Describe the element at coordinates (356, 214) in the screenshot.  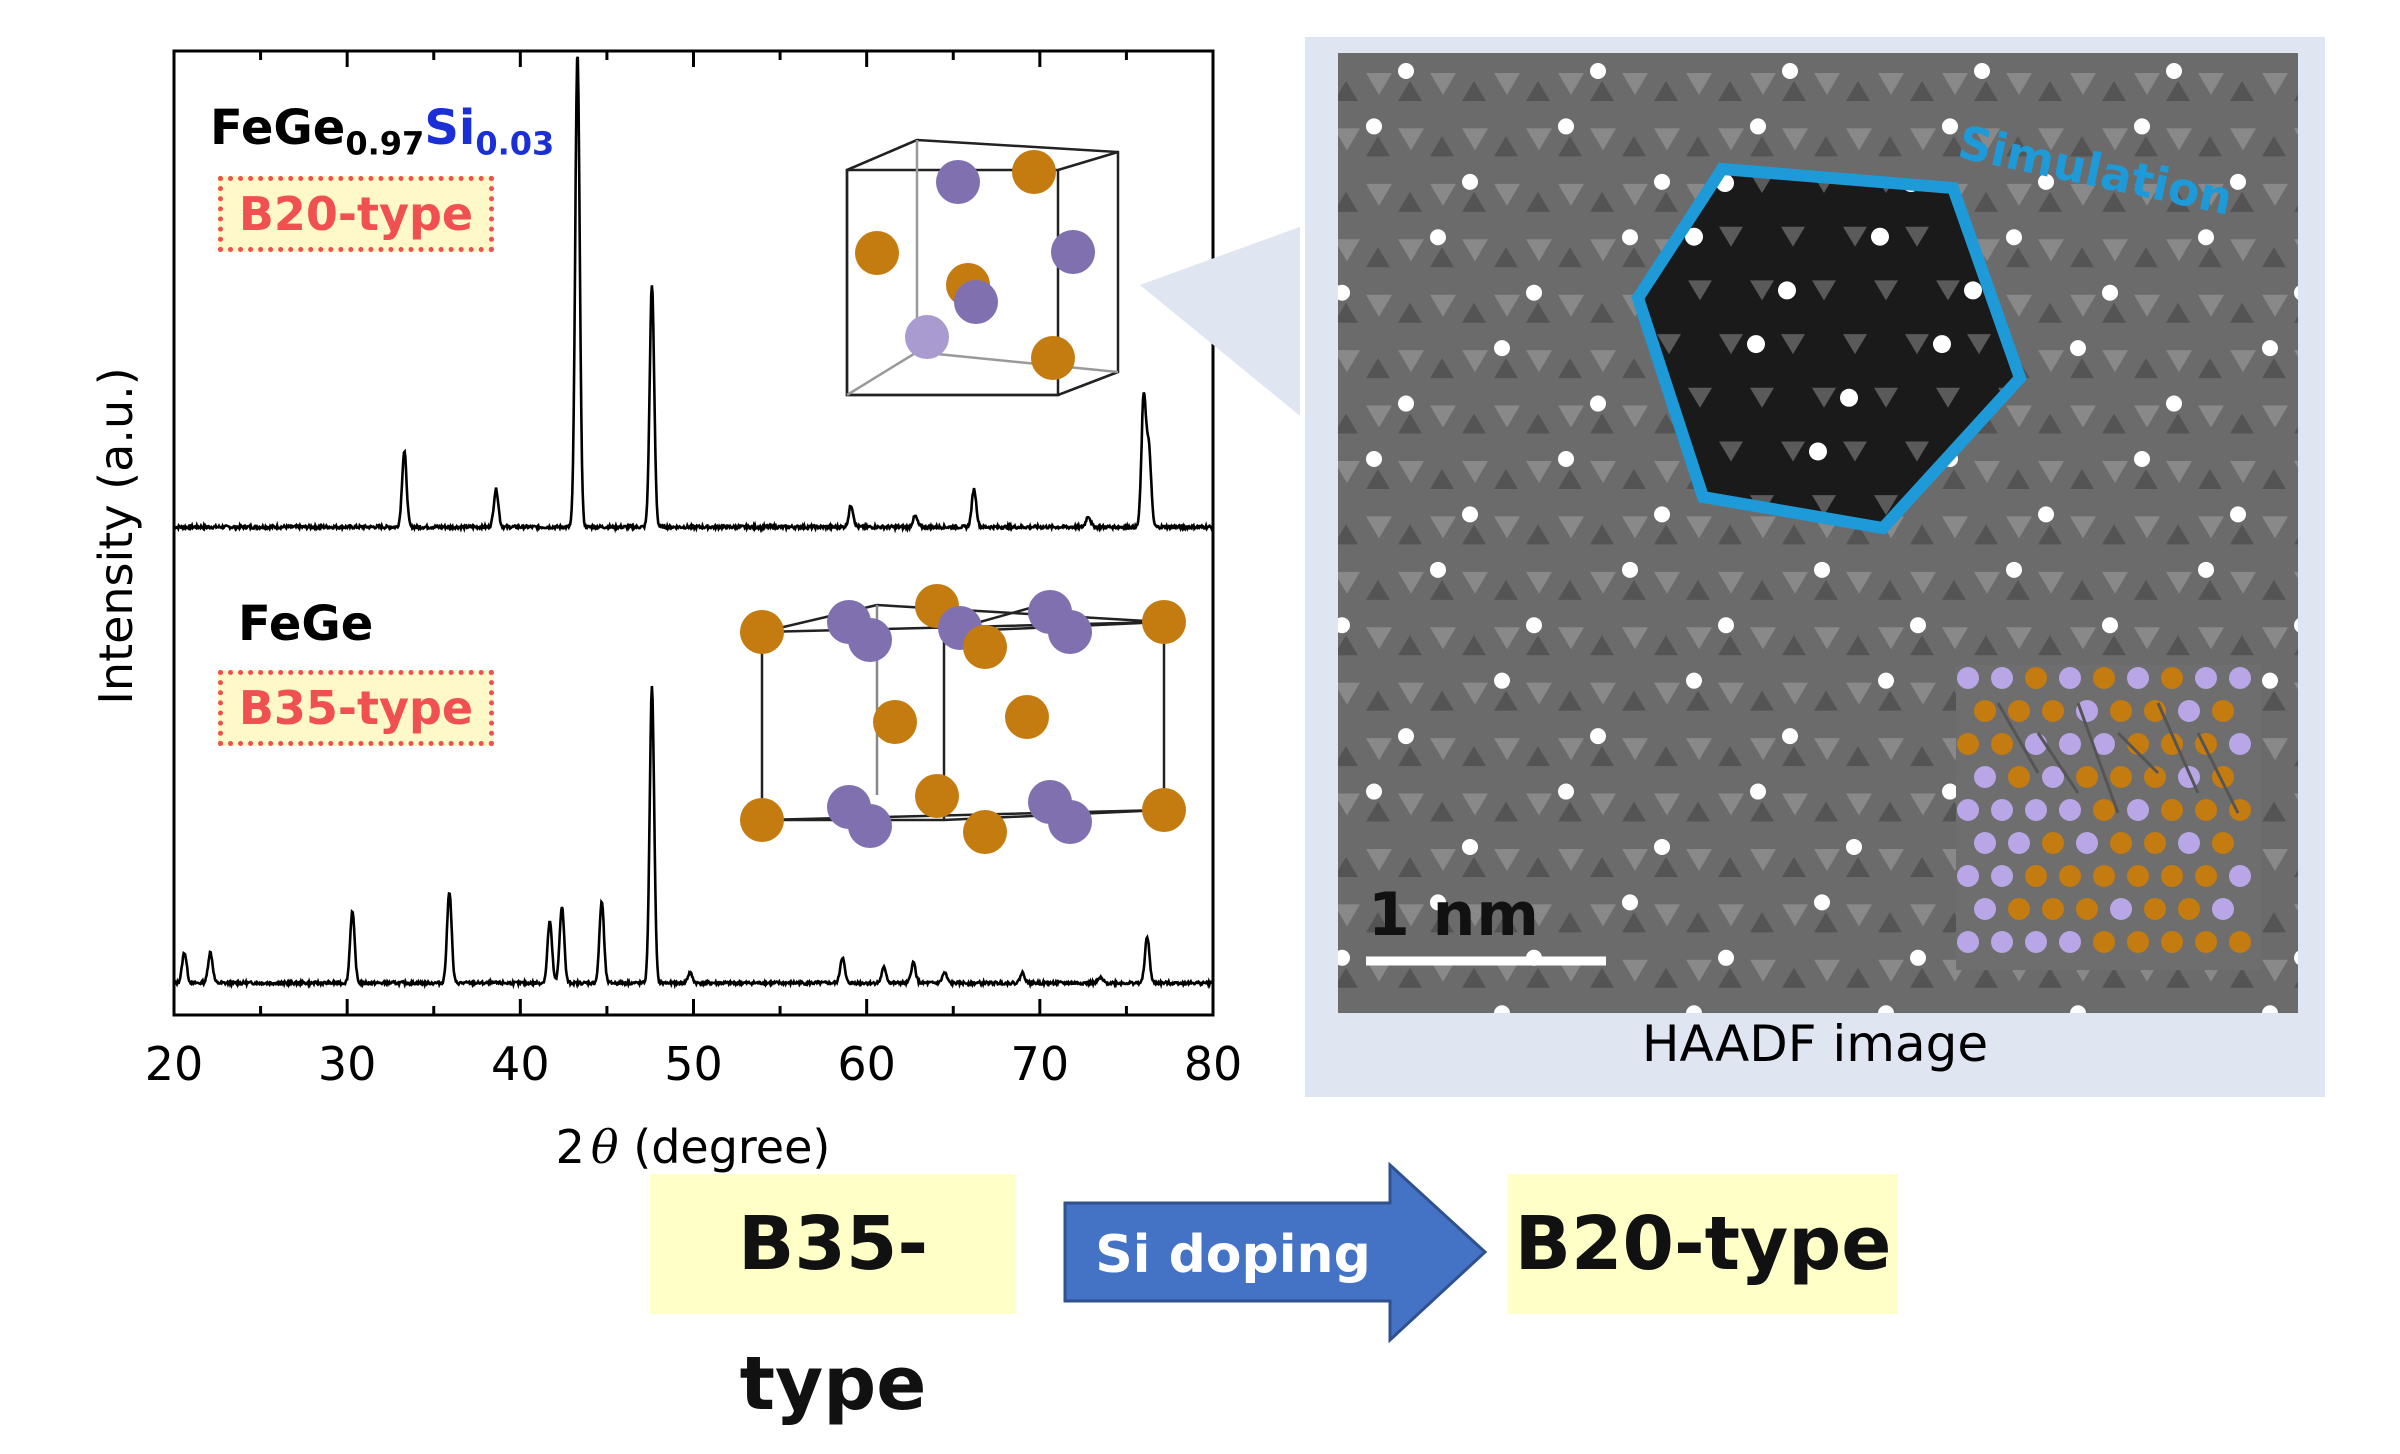
I see `badge-b20-type: B20-type` at that location.